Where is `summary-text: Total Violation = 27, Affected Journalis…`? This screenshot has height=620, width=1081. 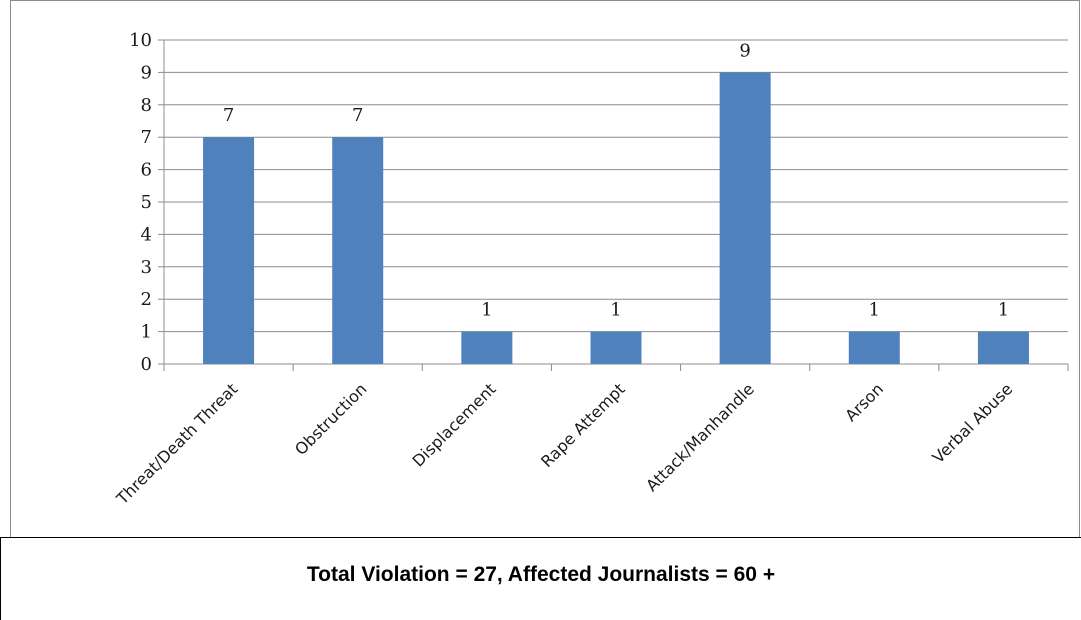 summary-text: Total Violation = 27, Affected Journalis… is located at coordinates (541, 574).